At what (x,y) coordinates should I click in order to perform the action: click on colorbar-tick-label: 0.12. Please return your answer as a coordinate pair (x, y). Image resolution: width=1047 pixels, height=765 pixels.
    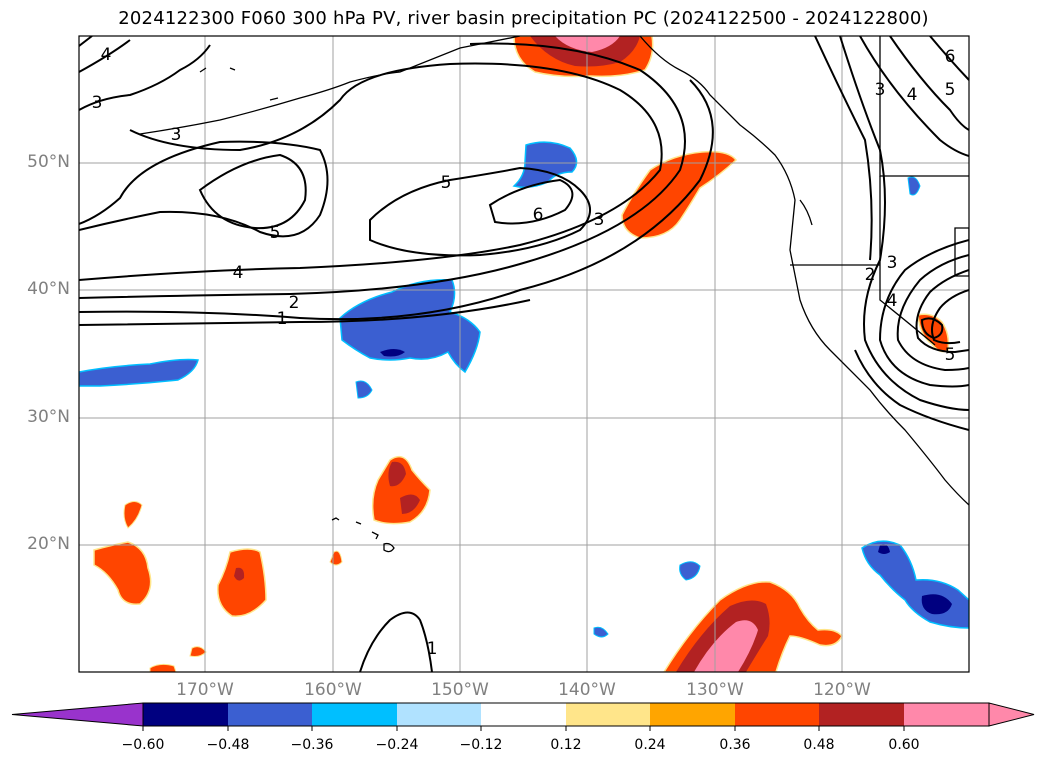
    Looking at the image, I should click on (566, 745).